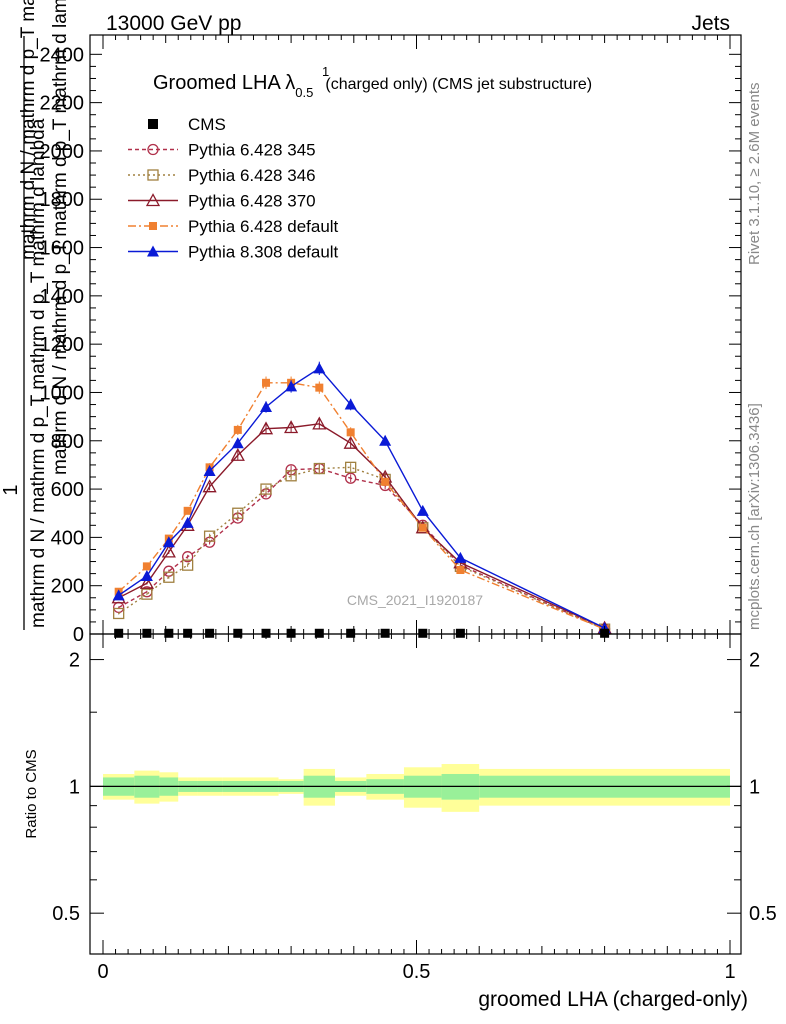 This screenshot has height=1024, width=786. I want to click on legend-marker-cms, so click(153, 124).